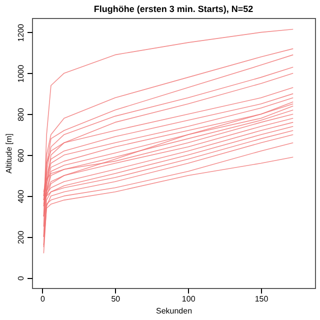 The image size is (320, 320). I want to click on y-tick-label: 1200, so click(21, 32).